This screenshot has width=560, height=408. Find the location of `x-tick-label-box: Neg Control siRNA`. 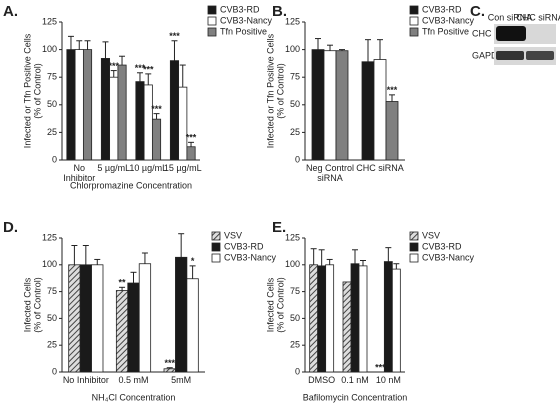

x-tick-label-box: Neg Control siRNA is located at coordinates (330, 173).